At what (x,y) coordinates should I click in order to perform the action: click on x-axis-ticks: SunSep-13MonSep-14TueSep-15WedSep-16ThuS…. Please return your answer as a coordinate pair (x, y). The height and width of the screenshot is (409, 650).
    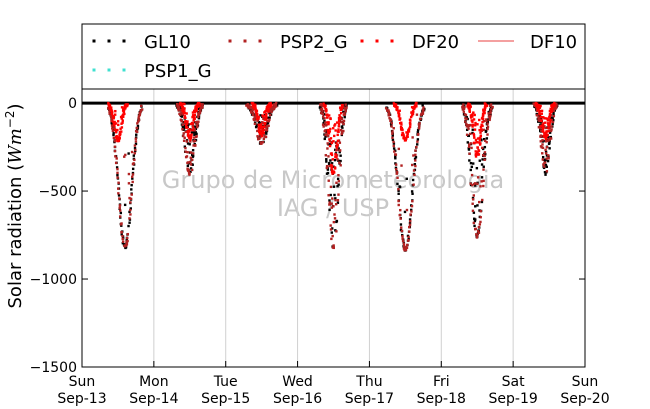
    Looking at the image, I should click on (333, 384).